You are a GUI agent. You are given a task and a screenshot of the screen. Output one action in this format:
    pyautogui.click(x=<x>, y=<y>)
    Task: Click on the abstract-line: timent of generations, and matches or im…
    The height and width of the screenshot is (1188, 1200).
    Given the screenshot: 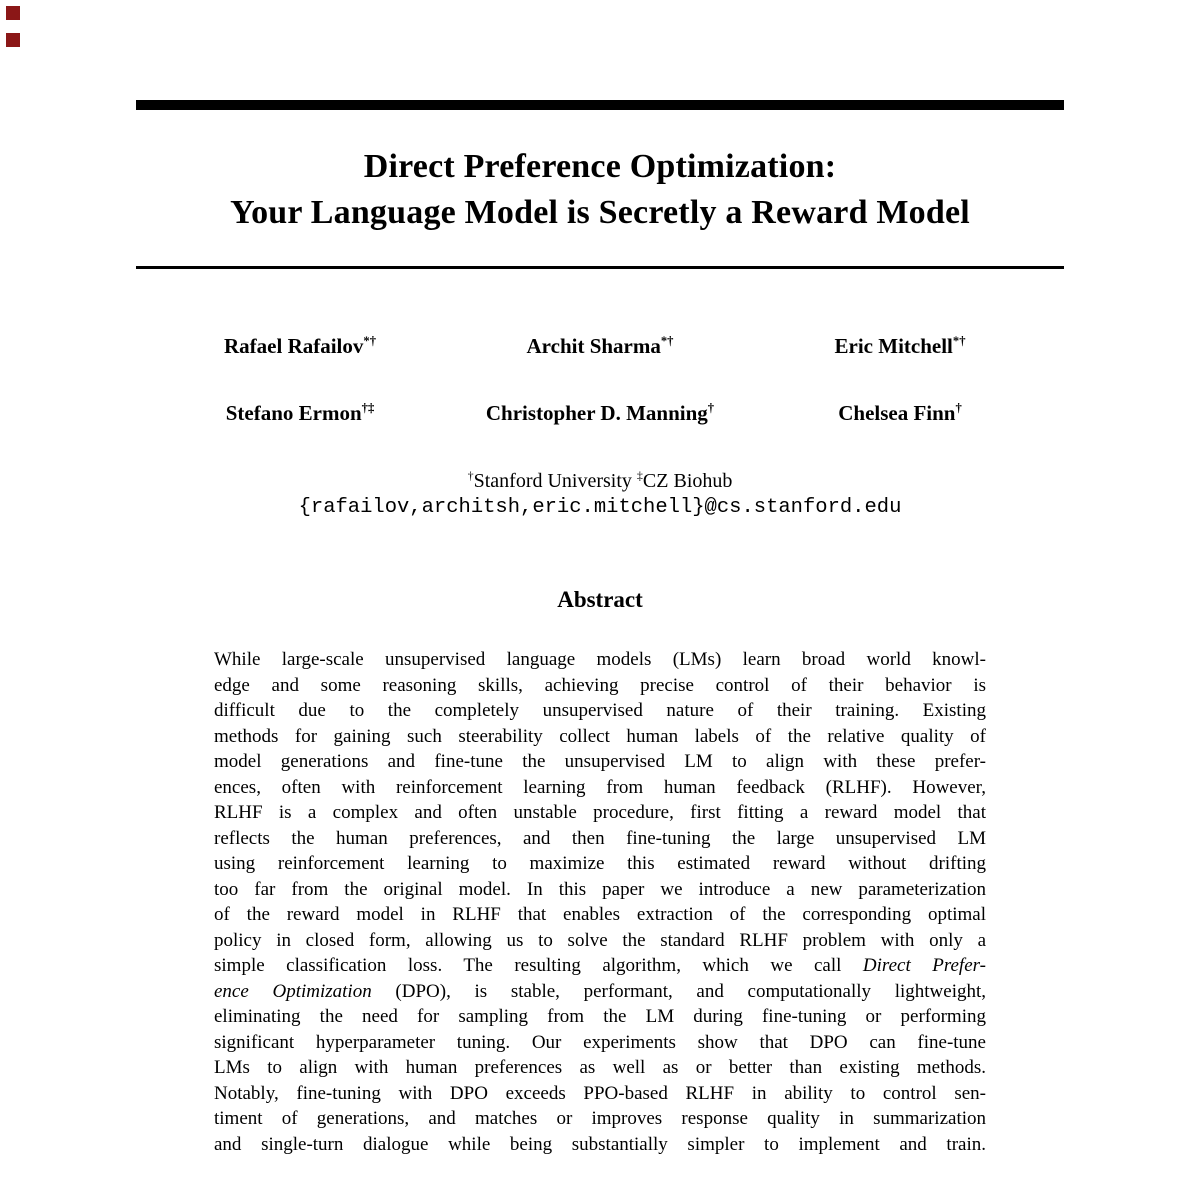 What is the action you would take?
    pyautogui.click(x=600, y=1118)
    